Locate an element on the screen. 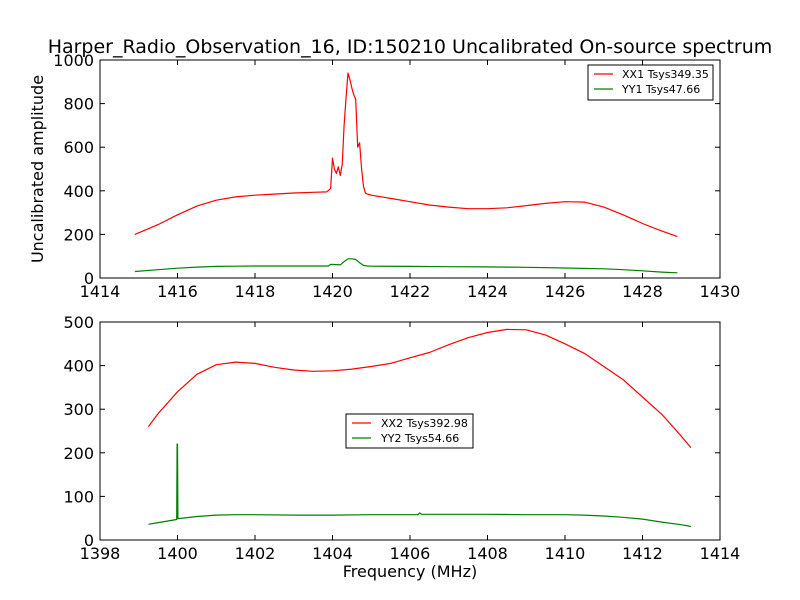  top-x-tick-label: 1418 is located at coordinates (255, 291).